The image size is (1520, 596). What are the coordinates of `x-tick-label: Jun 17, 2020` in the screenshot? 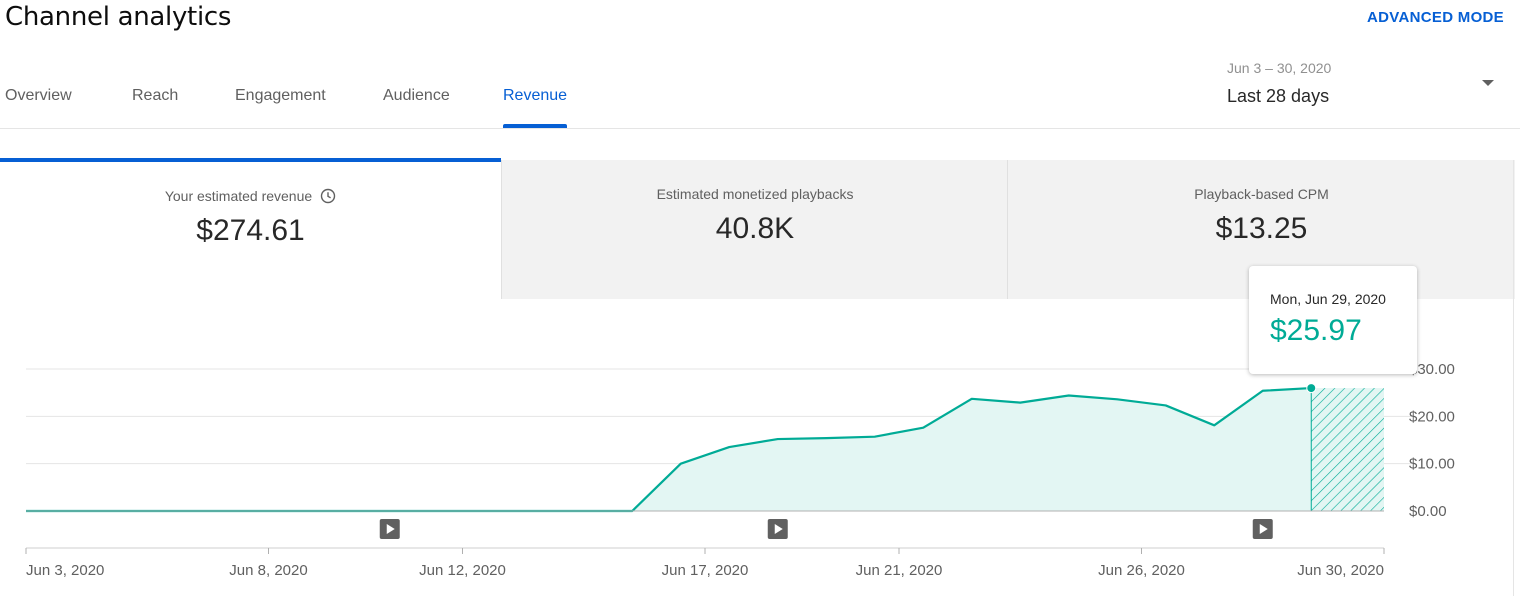 It's located at (705, 570).